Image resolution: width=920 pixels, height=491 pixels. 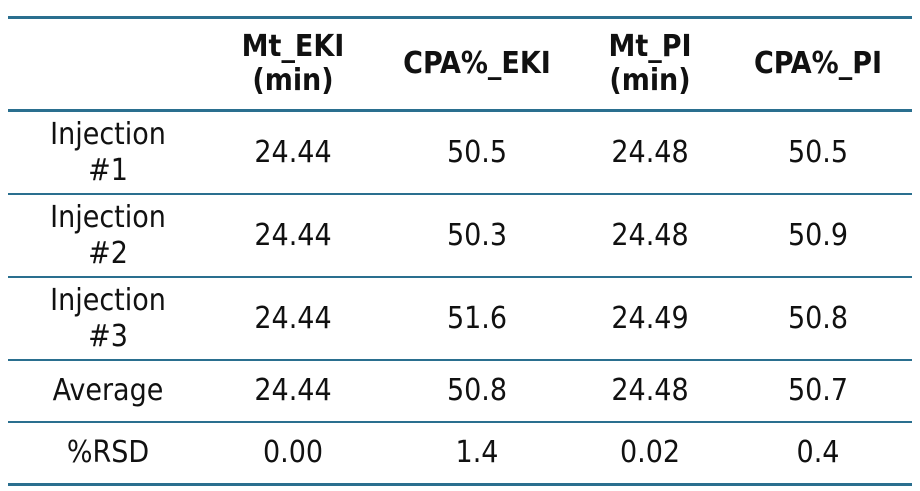 I want to click on cell-mt-pi: 24.49, so click(x=650, y=319).